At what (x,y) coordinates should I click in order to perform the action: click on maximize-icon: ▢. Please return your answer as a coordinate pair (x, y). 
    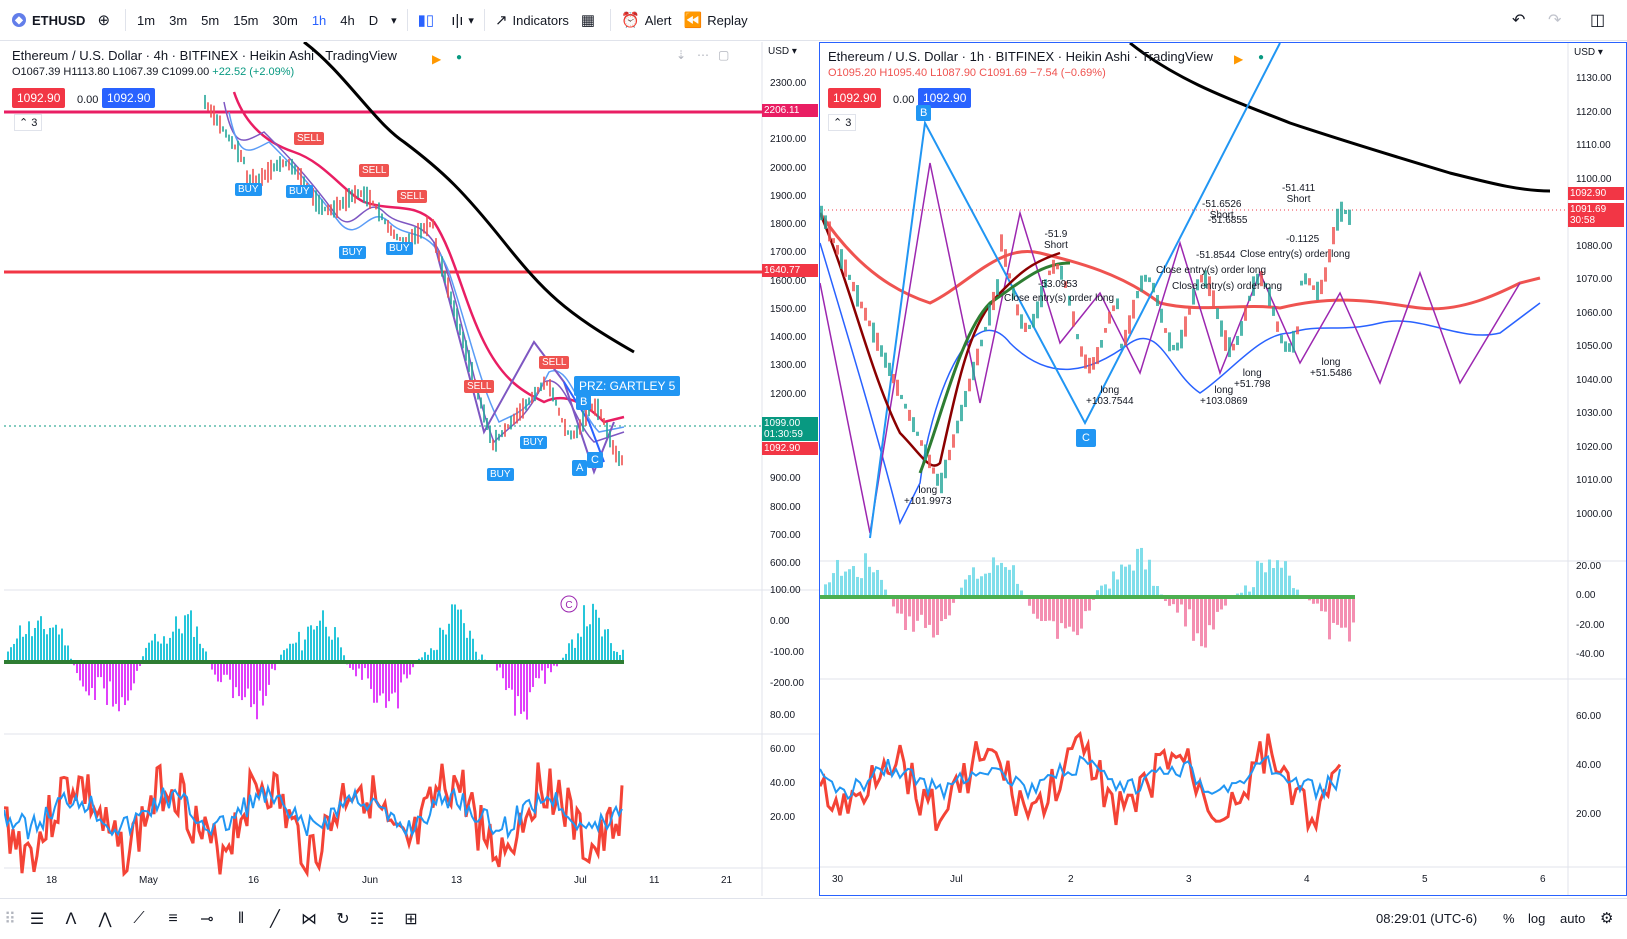
    Looking at the image, I should click on (723, 55).